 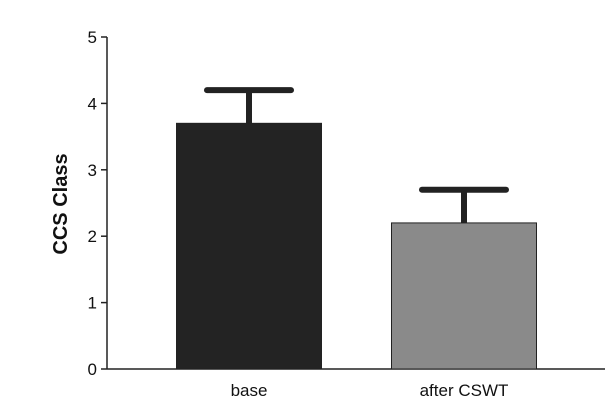 What do you see at coordinates (92, 236) in the screenshot?
I see `y-tick-label: 2` at bounding box center [92, 236].